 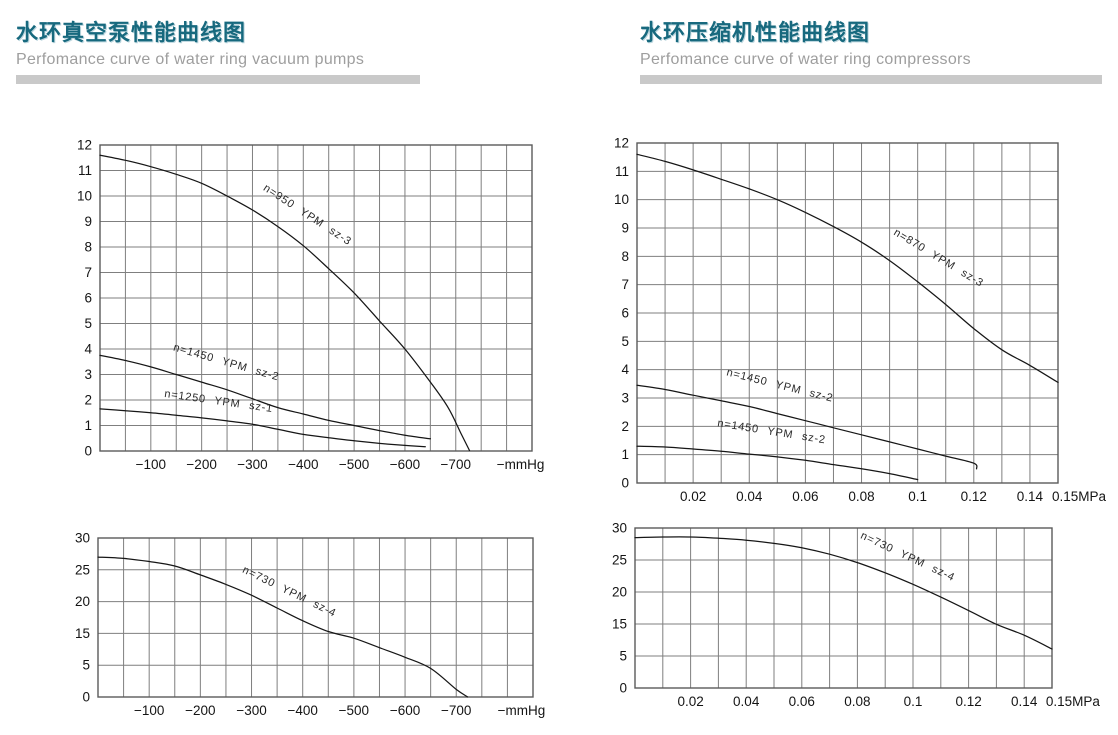 What do you see at coordinates (219, 401) in the screenshot?
I see `curve-label: n=1250 YPM sz-1` at bounding box center [219, 401].